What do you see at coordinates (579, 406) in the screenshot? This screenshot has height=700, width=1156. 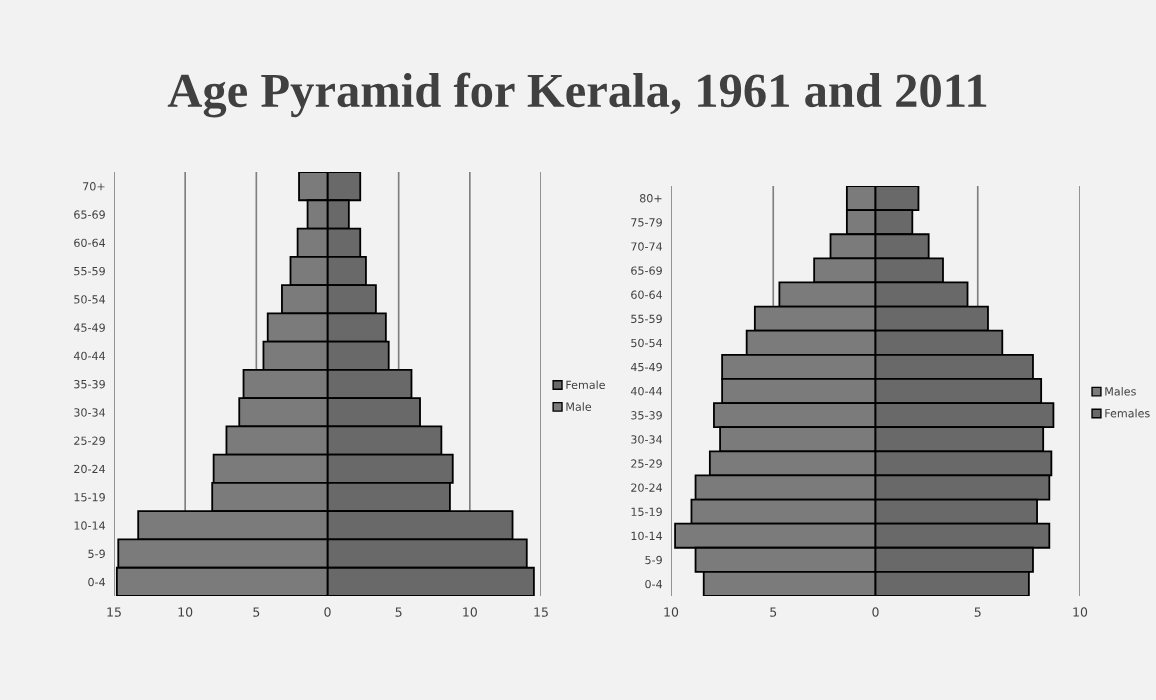 I see `legend-label: Male` at bounding box center [579, 406].